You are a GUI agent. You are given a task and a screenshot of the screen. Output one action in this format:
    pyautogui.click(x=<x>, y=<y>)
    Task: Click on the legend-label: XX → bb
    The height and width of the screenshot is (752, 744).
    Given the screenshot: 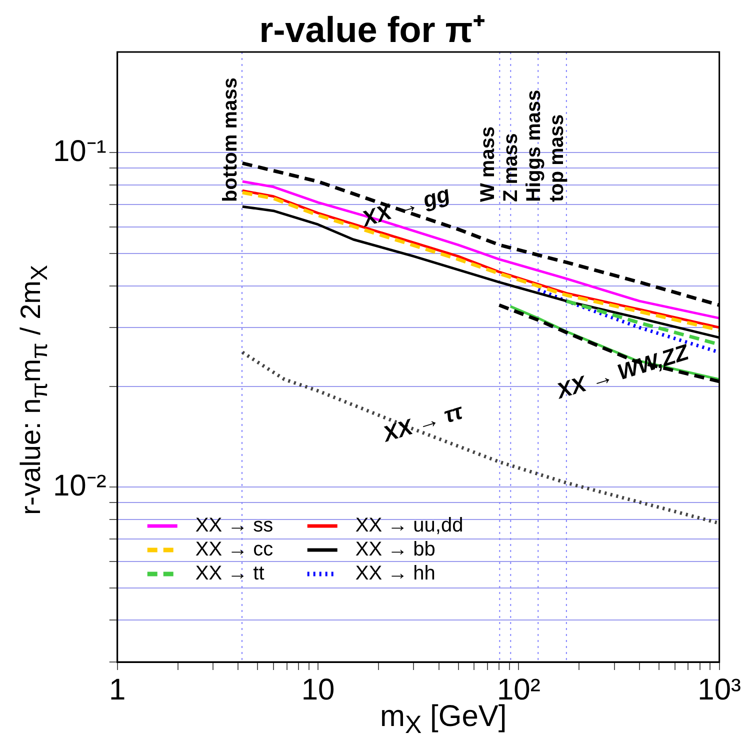 What is the action you would take?
    pyautogui.click(x=395, y=549)
    